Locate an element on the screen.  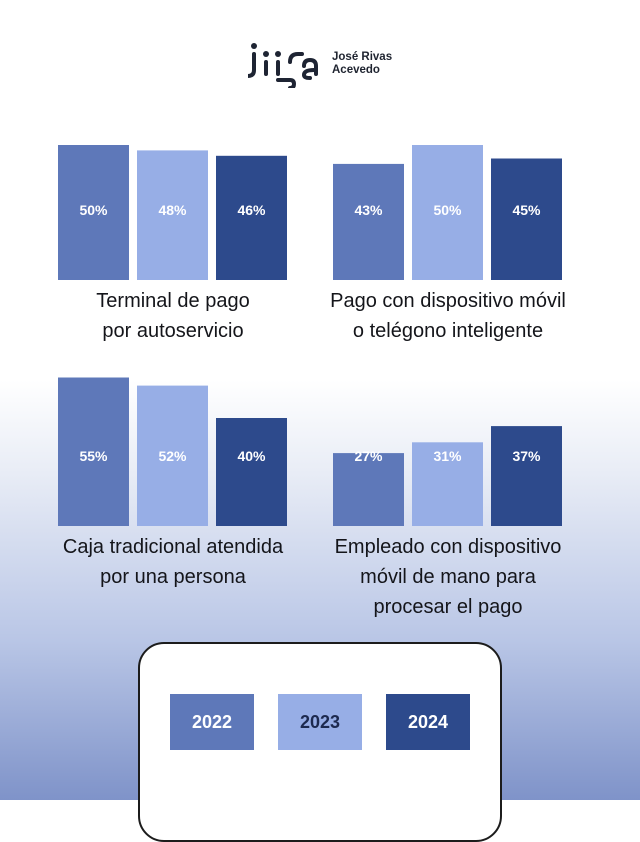
chart-title-line: por autoservicio is located at coordinates (173, 331).